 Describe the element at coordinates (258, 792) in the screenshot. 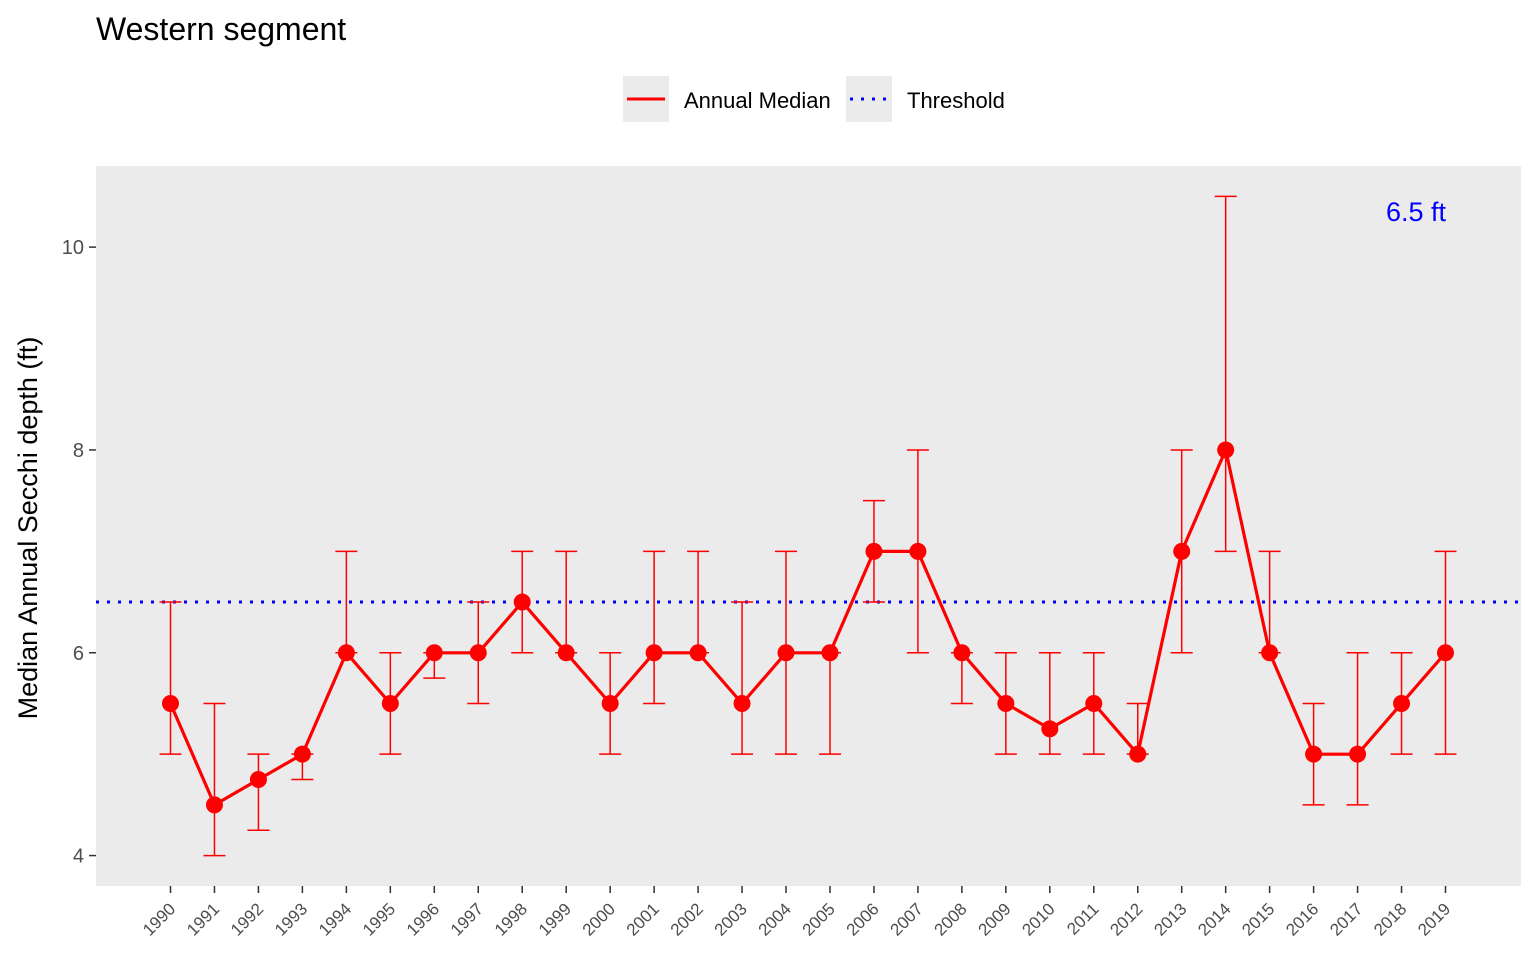

I see `error-bar-1992` at that location.